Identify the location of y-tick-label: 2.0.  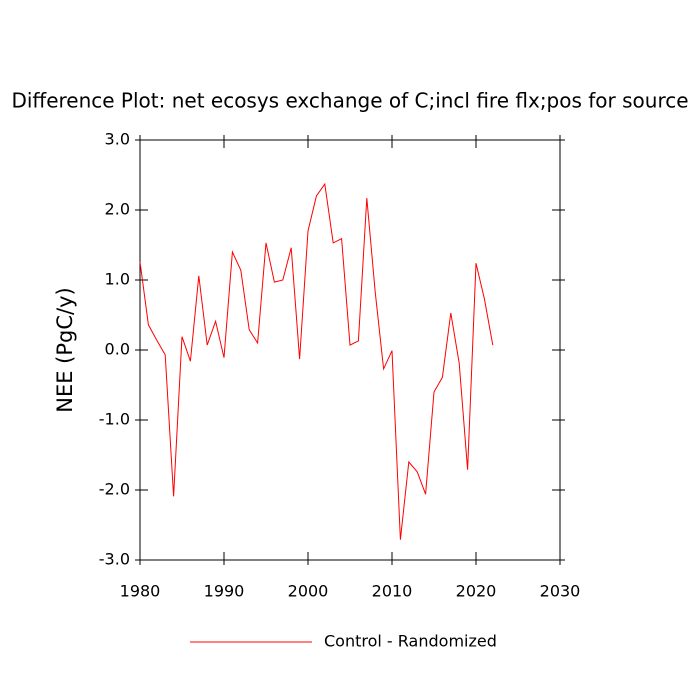
(117, 209).